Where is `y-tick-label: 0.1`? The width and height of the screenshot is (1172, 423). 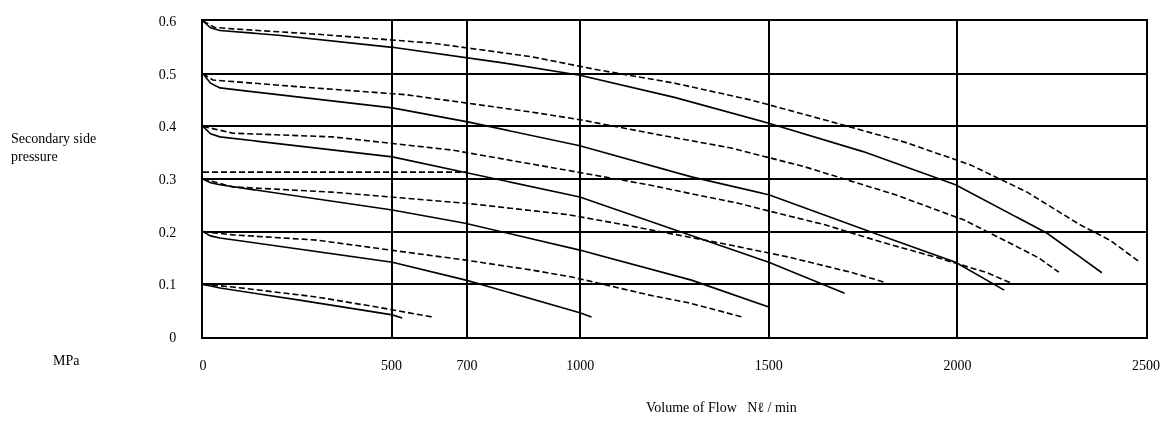 y-tick-label: 0.1 is located at coordinates (167, 285).